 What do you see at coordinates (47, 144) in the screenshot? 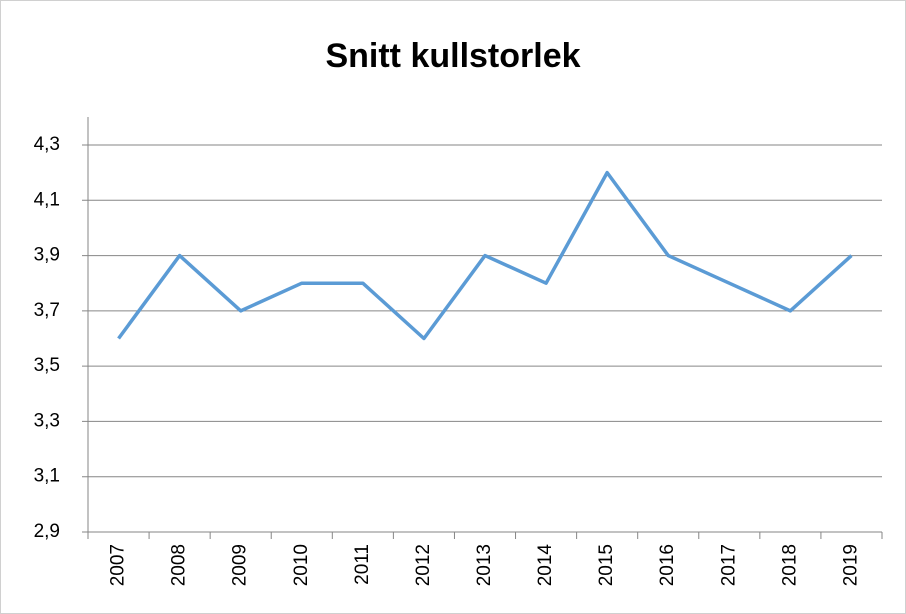
I see `y-tick-label: 4,3` at bounding box center [47, 144].